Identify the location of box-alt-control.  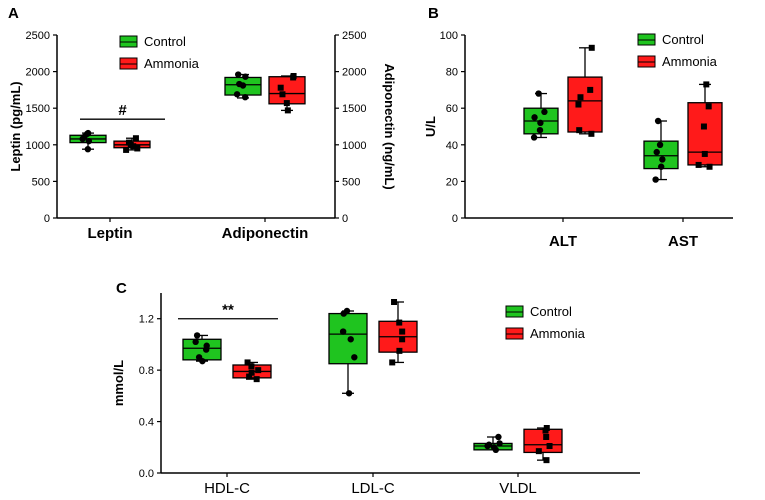
(541, 115).